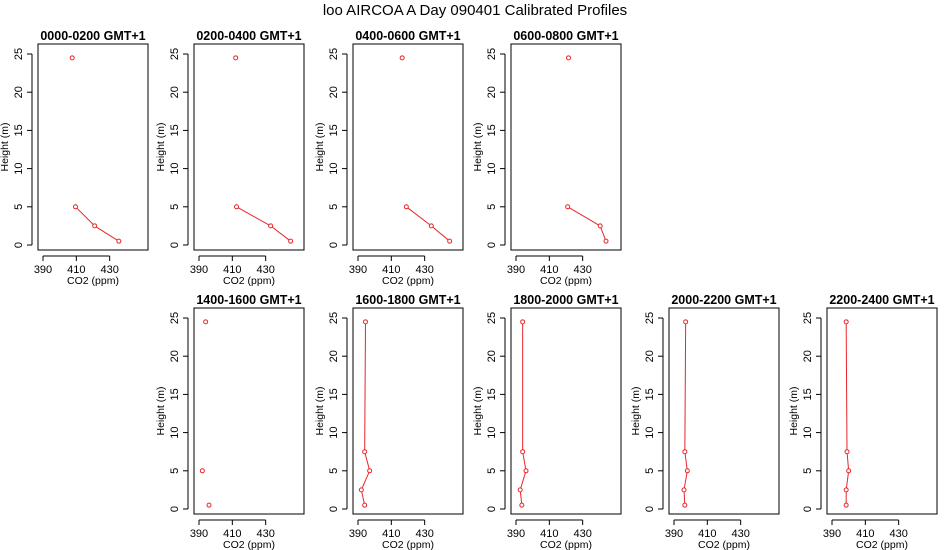  Describe the element at coordinates (92, 36) in the screenshot. I see `panel-title: 0000-0200 GMT+1` at that location.